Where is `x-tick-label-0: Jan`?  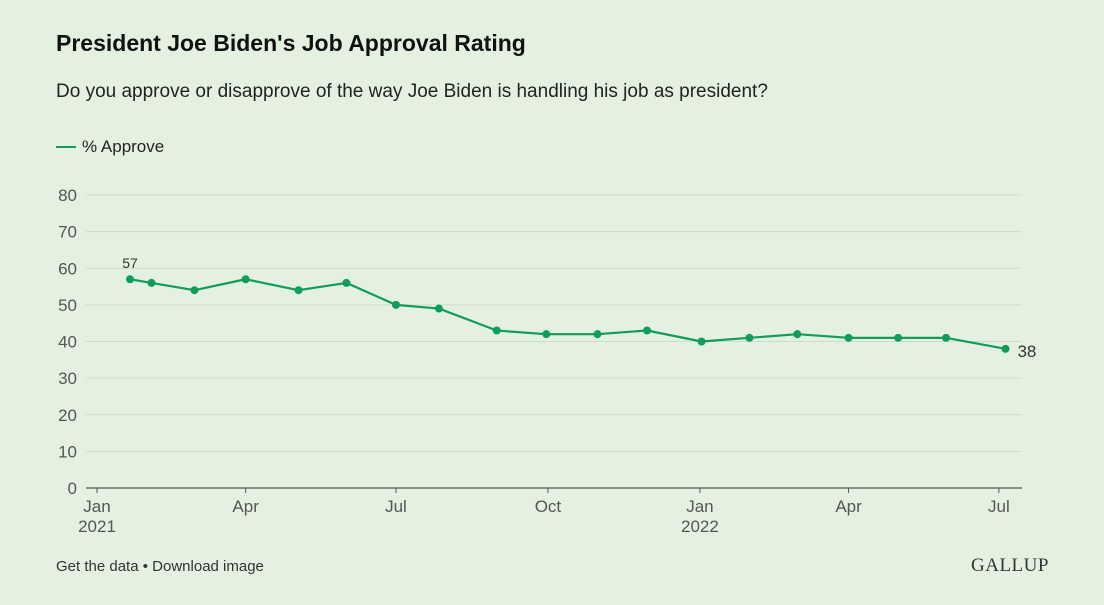 x-tick-label-0: Jan is located at coordinates (96, 506).